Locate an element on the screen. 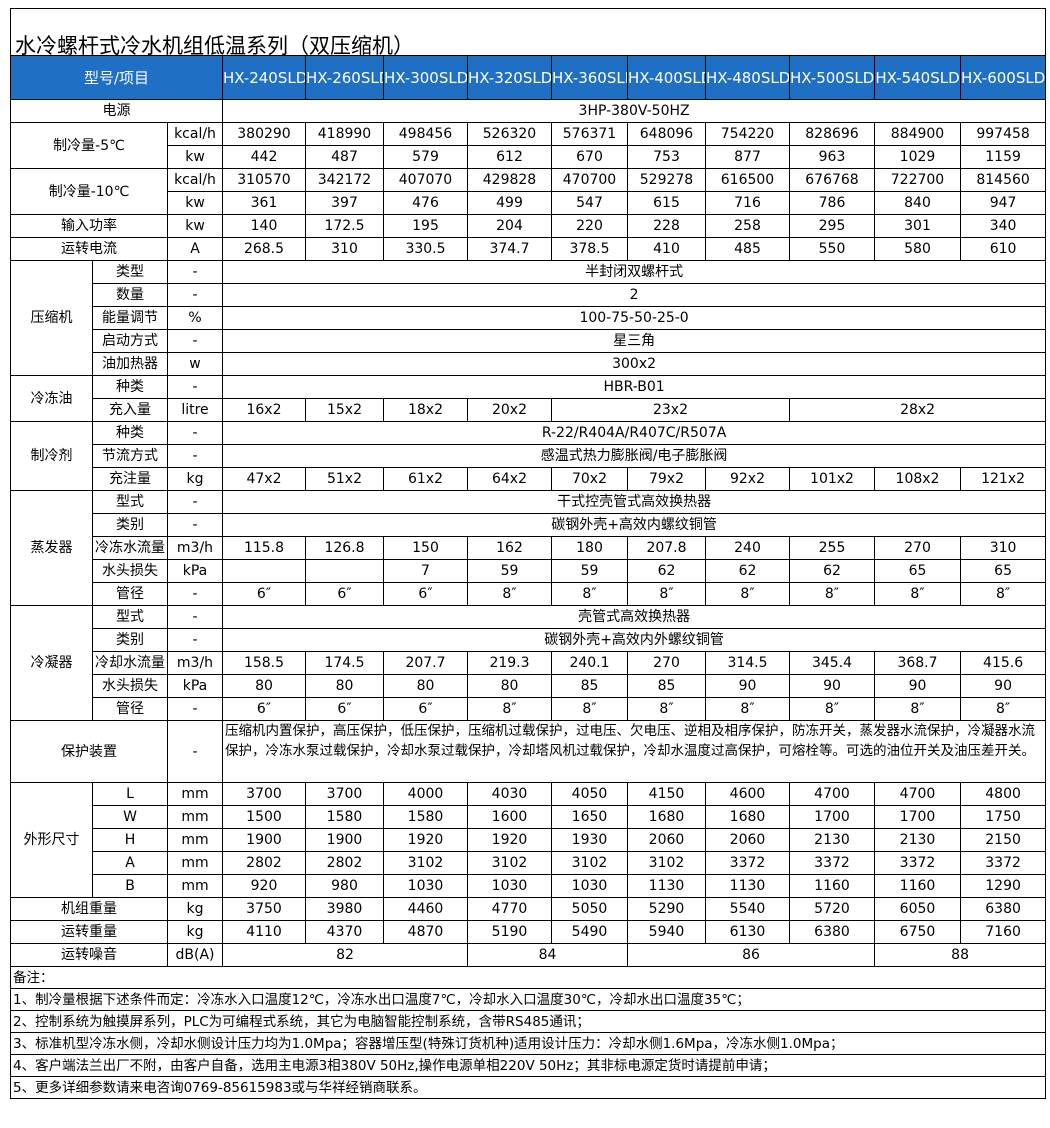  table-cell: m3/h is located at coordinates (195, 548).